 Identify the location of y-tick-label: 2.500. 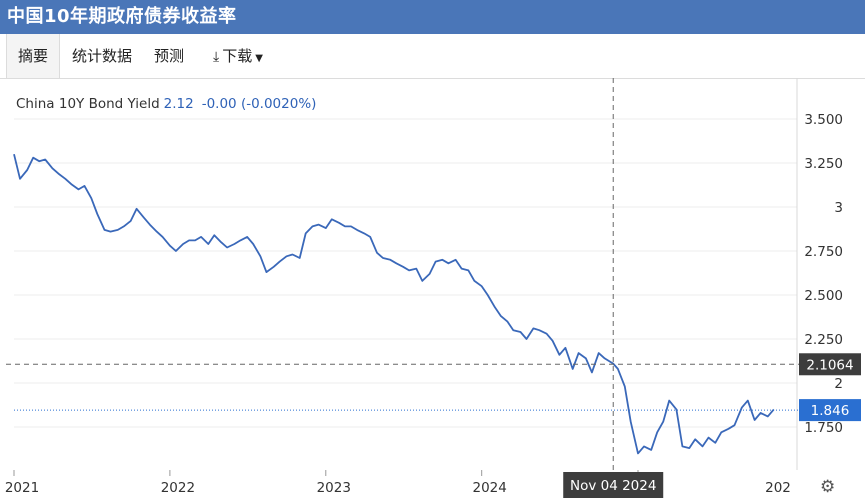
(823, 296).